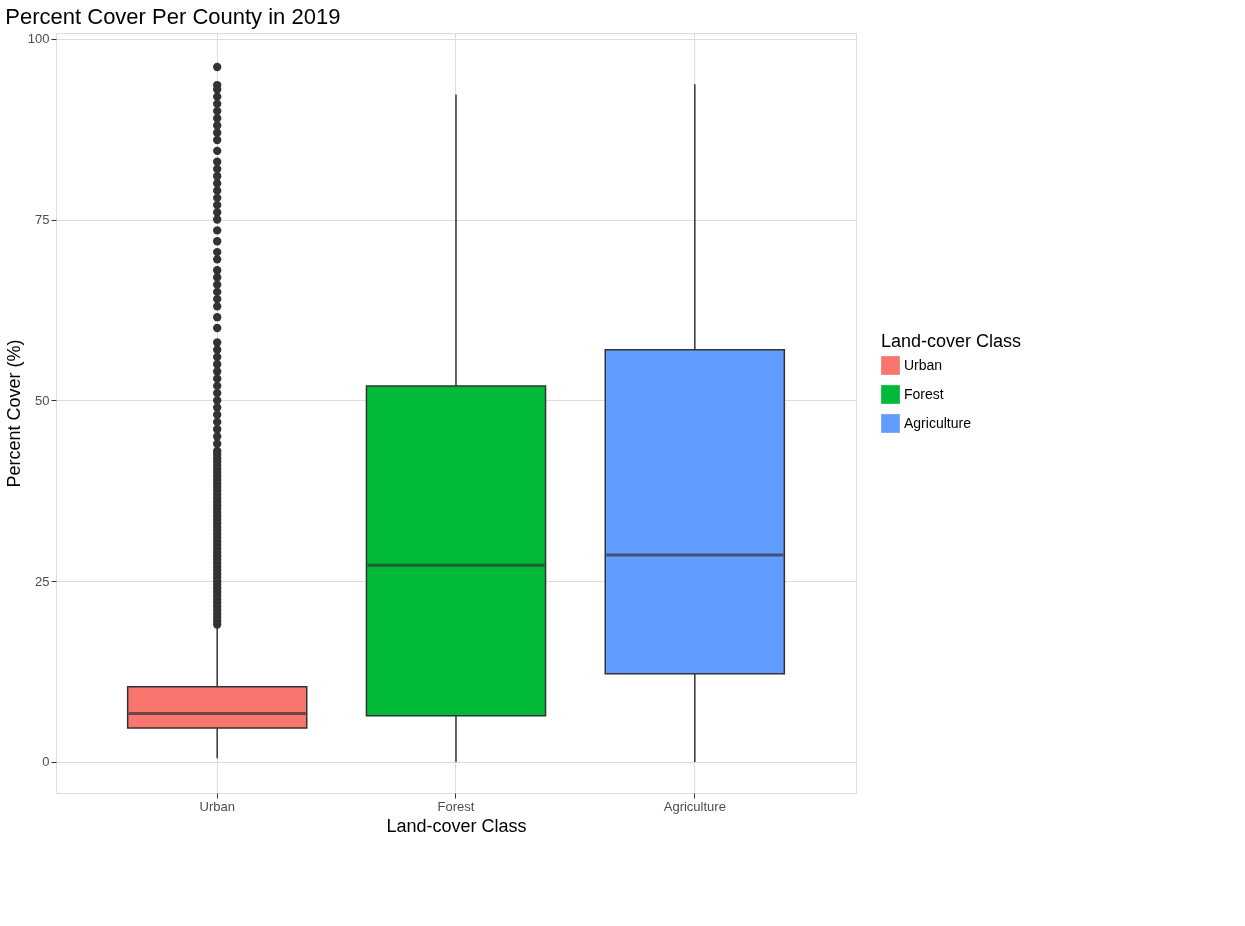 The height and width of the screenshot is (926, 1245). Describe the element at coordinates (938, 422) in the screenshot. I see `legend-label: Agriculture` at that location.